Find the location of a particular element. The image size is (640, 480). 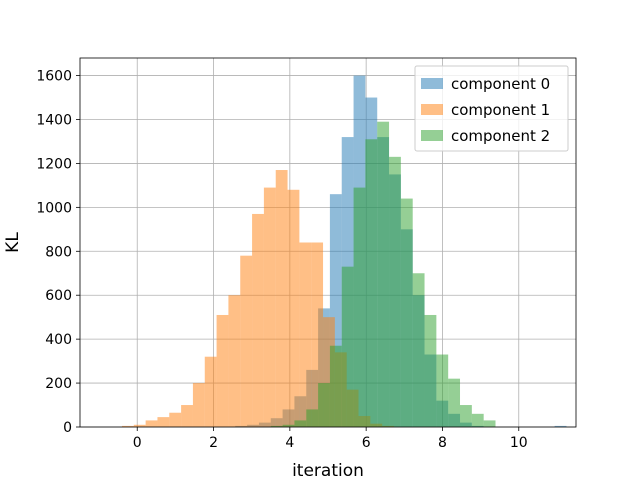

legend-box is located at coordinates (491, 108).